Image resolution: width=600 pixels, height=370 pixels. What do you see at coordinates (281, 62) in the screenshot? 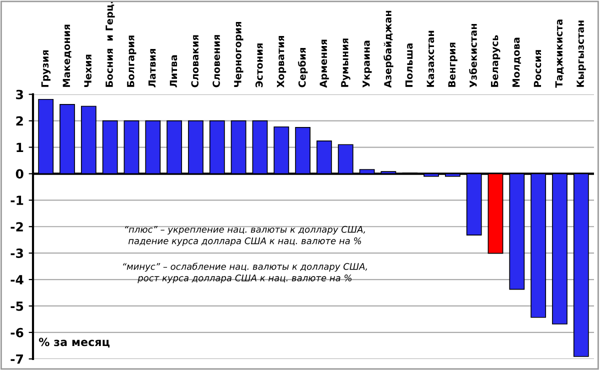
I see `x-tick-label: Хорватия` at bounding box center [281, 62].